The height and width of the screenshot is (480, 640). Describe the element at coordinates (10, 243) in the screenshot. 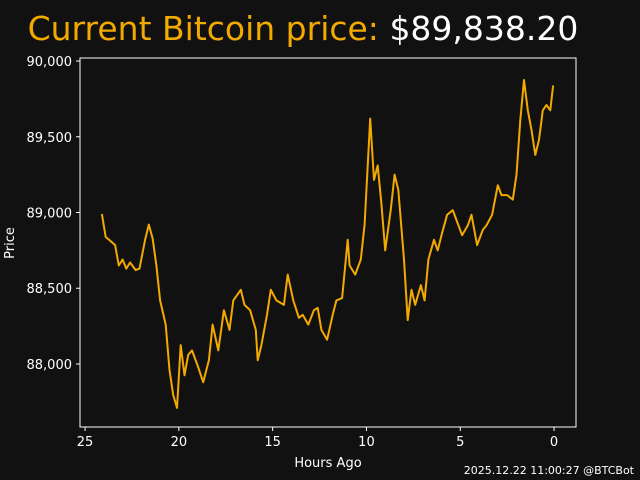

I see `y-axis-label: Price` at that location.